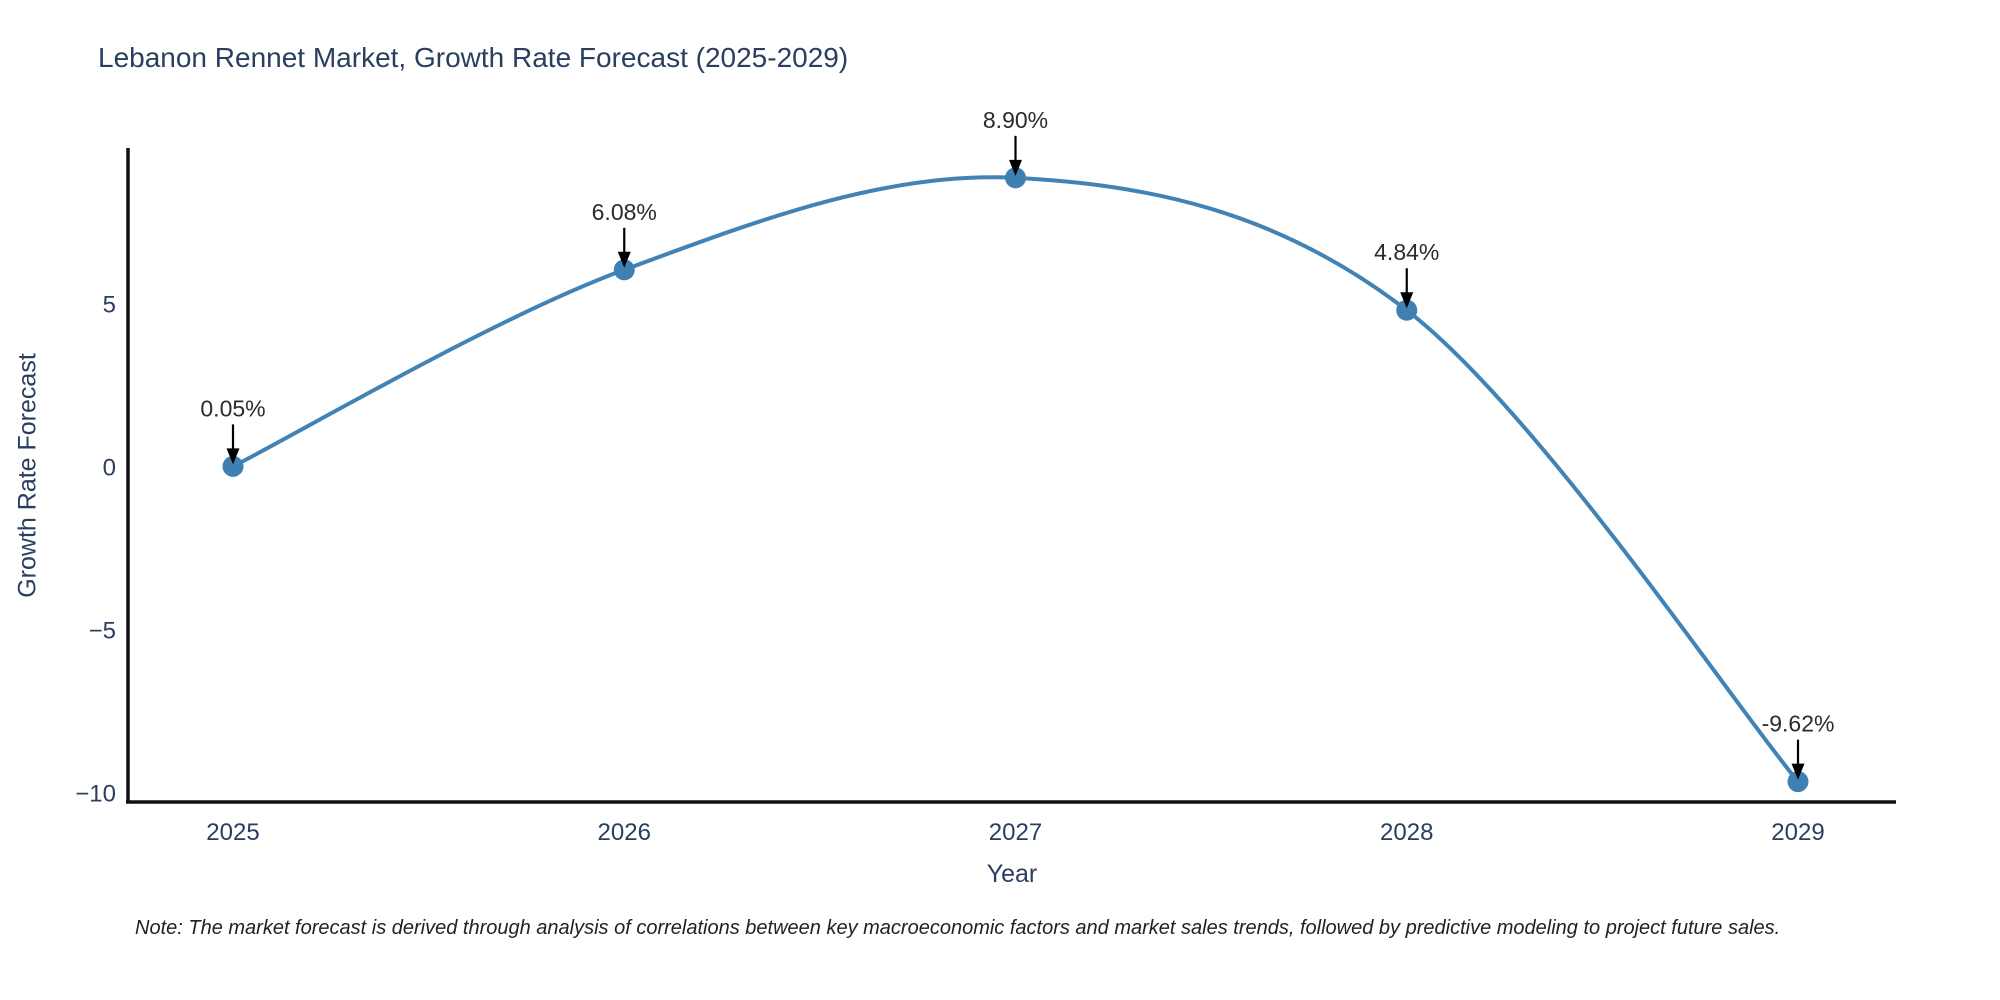 This screenshot has height=1000, width=2000. I want to click on x-axis-title: Year, so click(1012, 874).